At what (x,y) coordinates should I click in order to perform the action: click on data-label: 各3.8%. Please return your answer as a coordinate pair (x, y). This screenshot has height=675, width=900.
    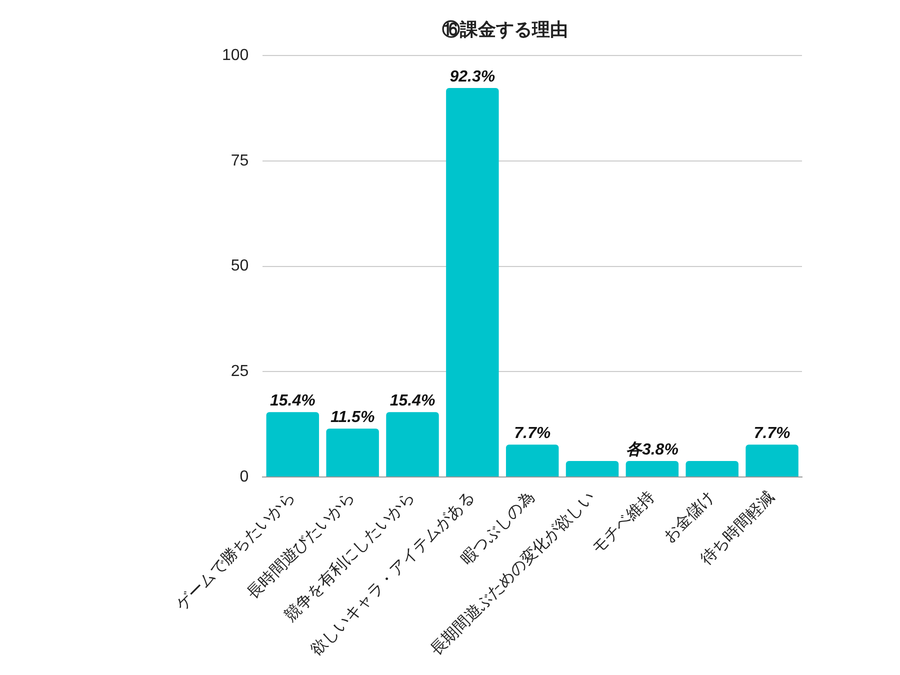
    Looking at the image, I should click on (652, 449).